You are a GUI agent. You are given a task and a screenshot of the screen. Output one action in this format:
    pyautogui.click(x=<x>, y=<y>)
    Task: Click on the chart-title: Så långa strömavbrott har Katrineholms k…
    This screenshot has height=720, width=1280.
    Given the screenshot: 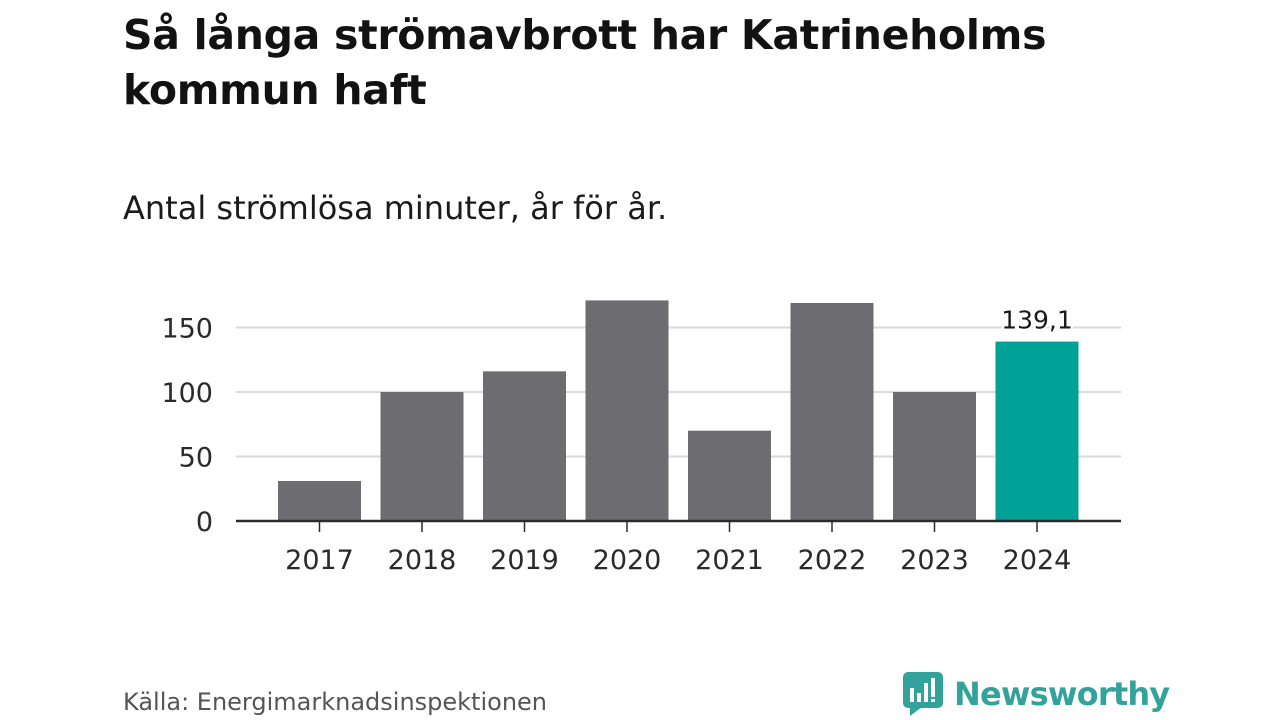 What is the action you would take?
    pyautogui.click(x=585, y=62)
    